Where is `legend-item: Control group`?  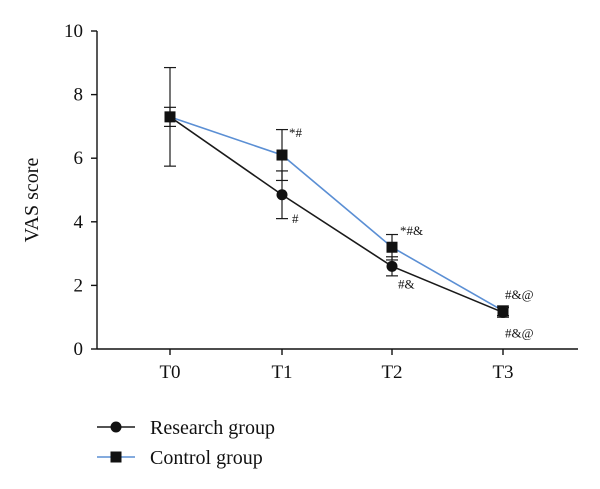
legend-item: Control group is located at coordinates (180, 458).